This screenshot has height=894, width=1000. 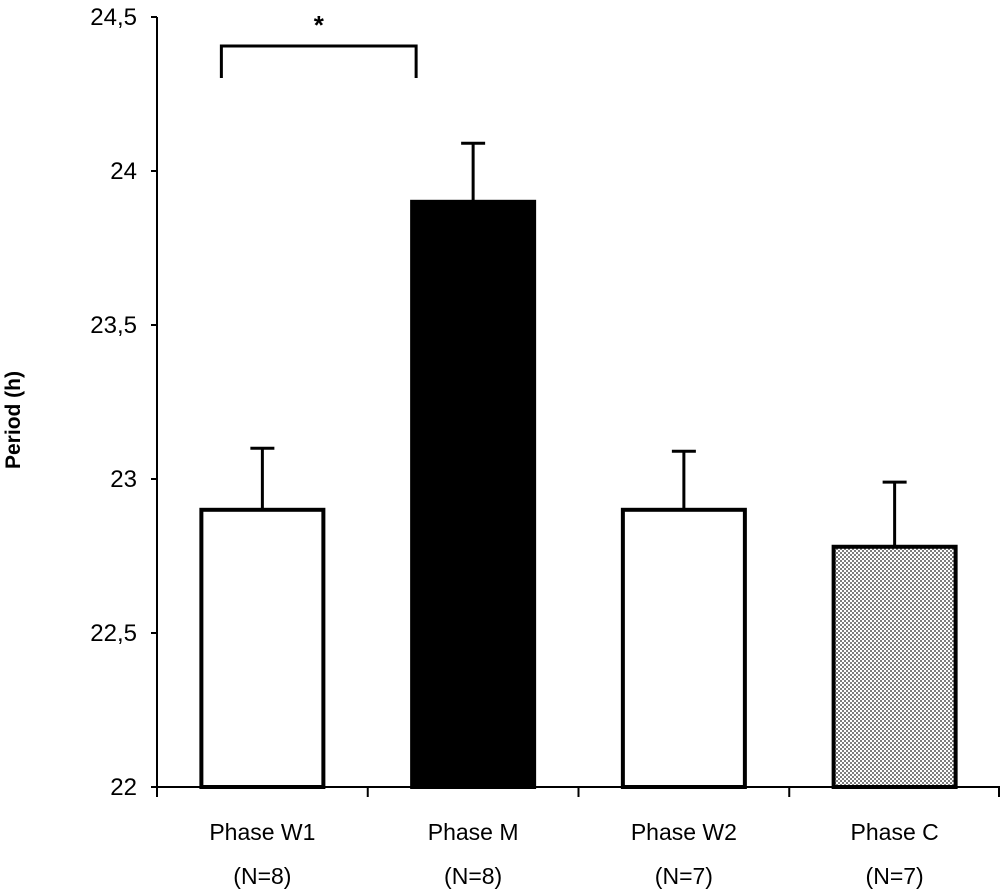 I want to click on y-tick-label: 22, so click(x=123, y=787).